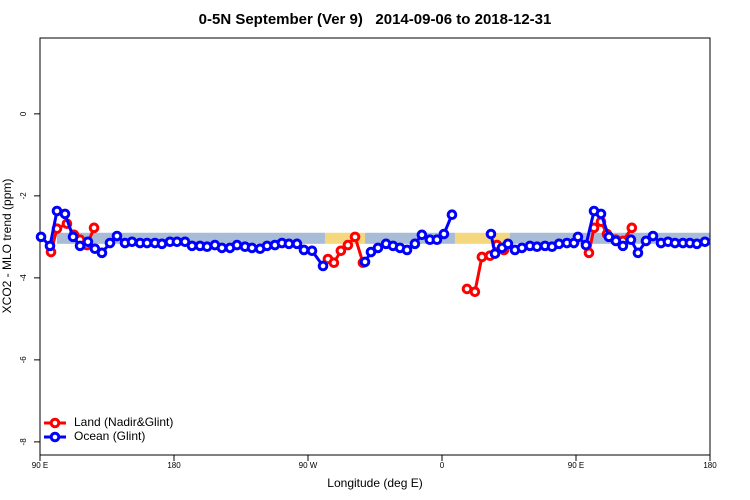 Image resolution: width=750 pixels, height=500 pixels. What do you see at coordinates (23, 278) in the screenshot?
I see `y-tick-label: -4` at bounding box center [23, 278].